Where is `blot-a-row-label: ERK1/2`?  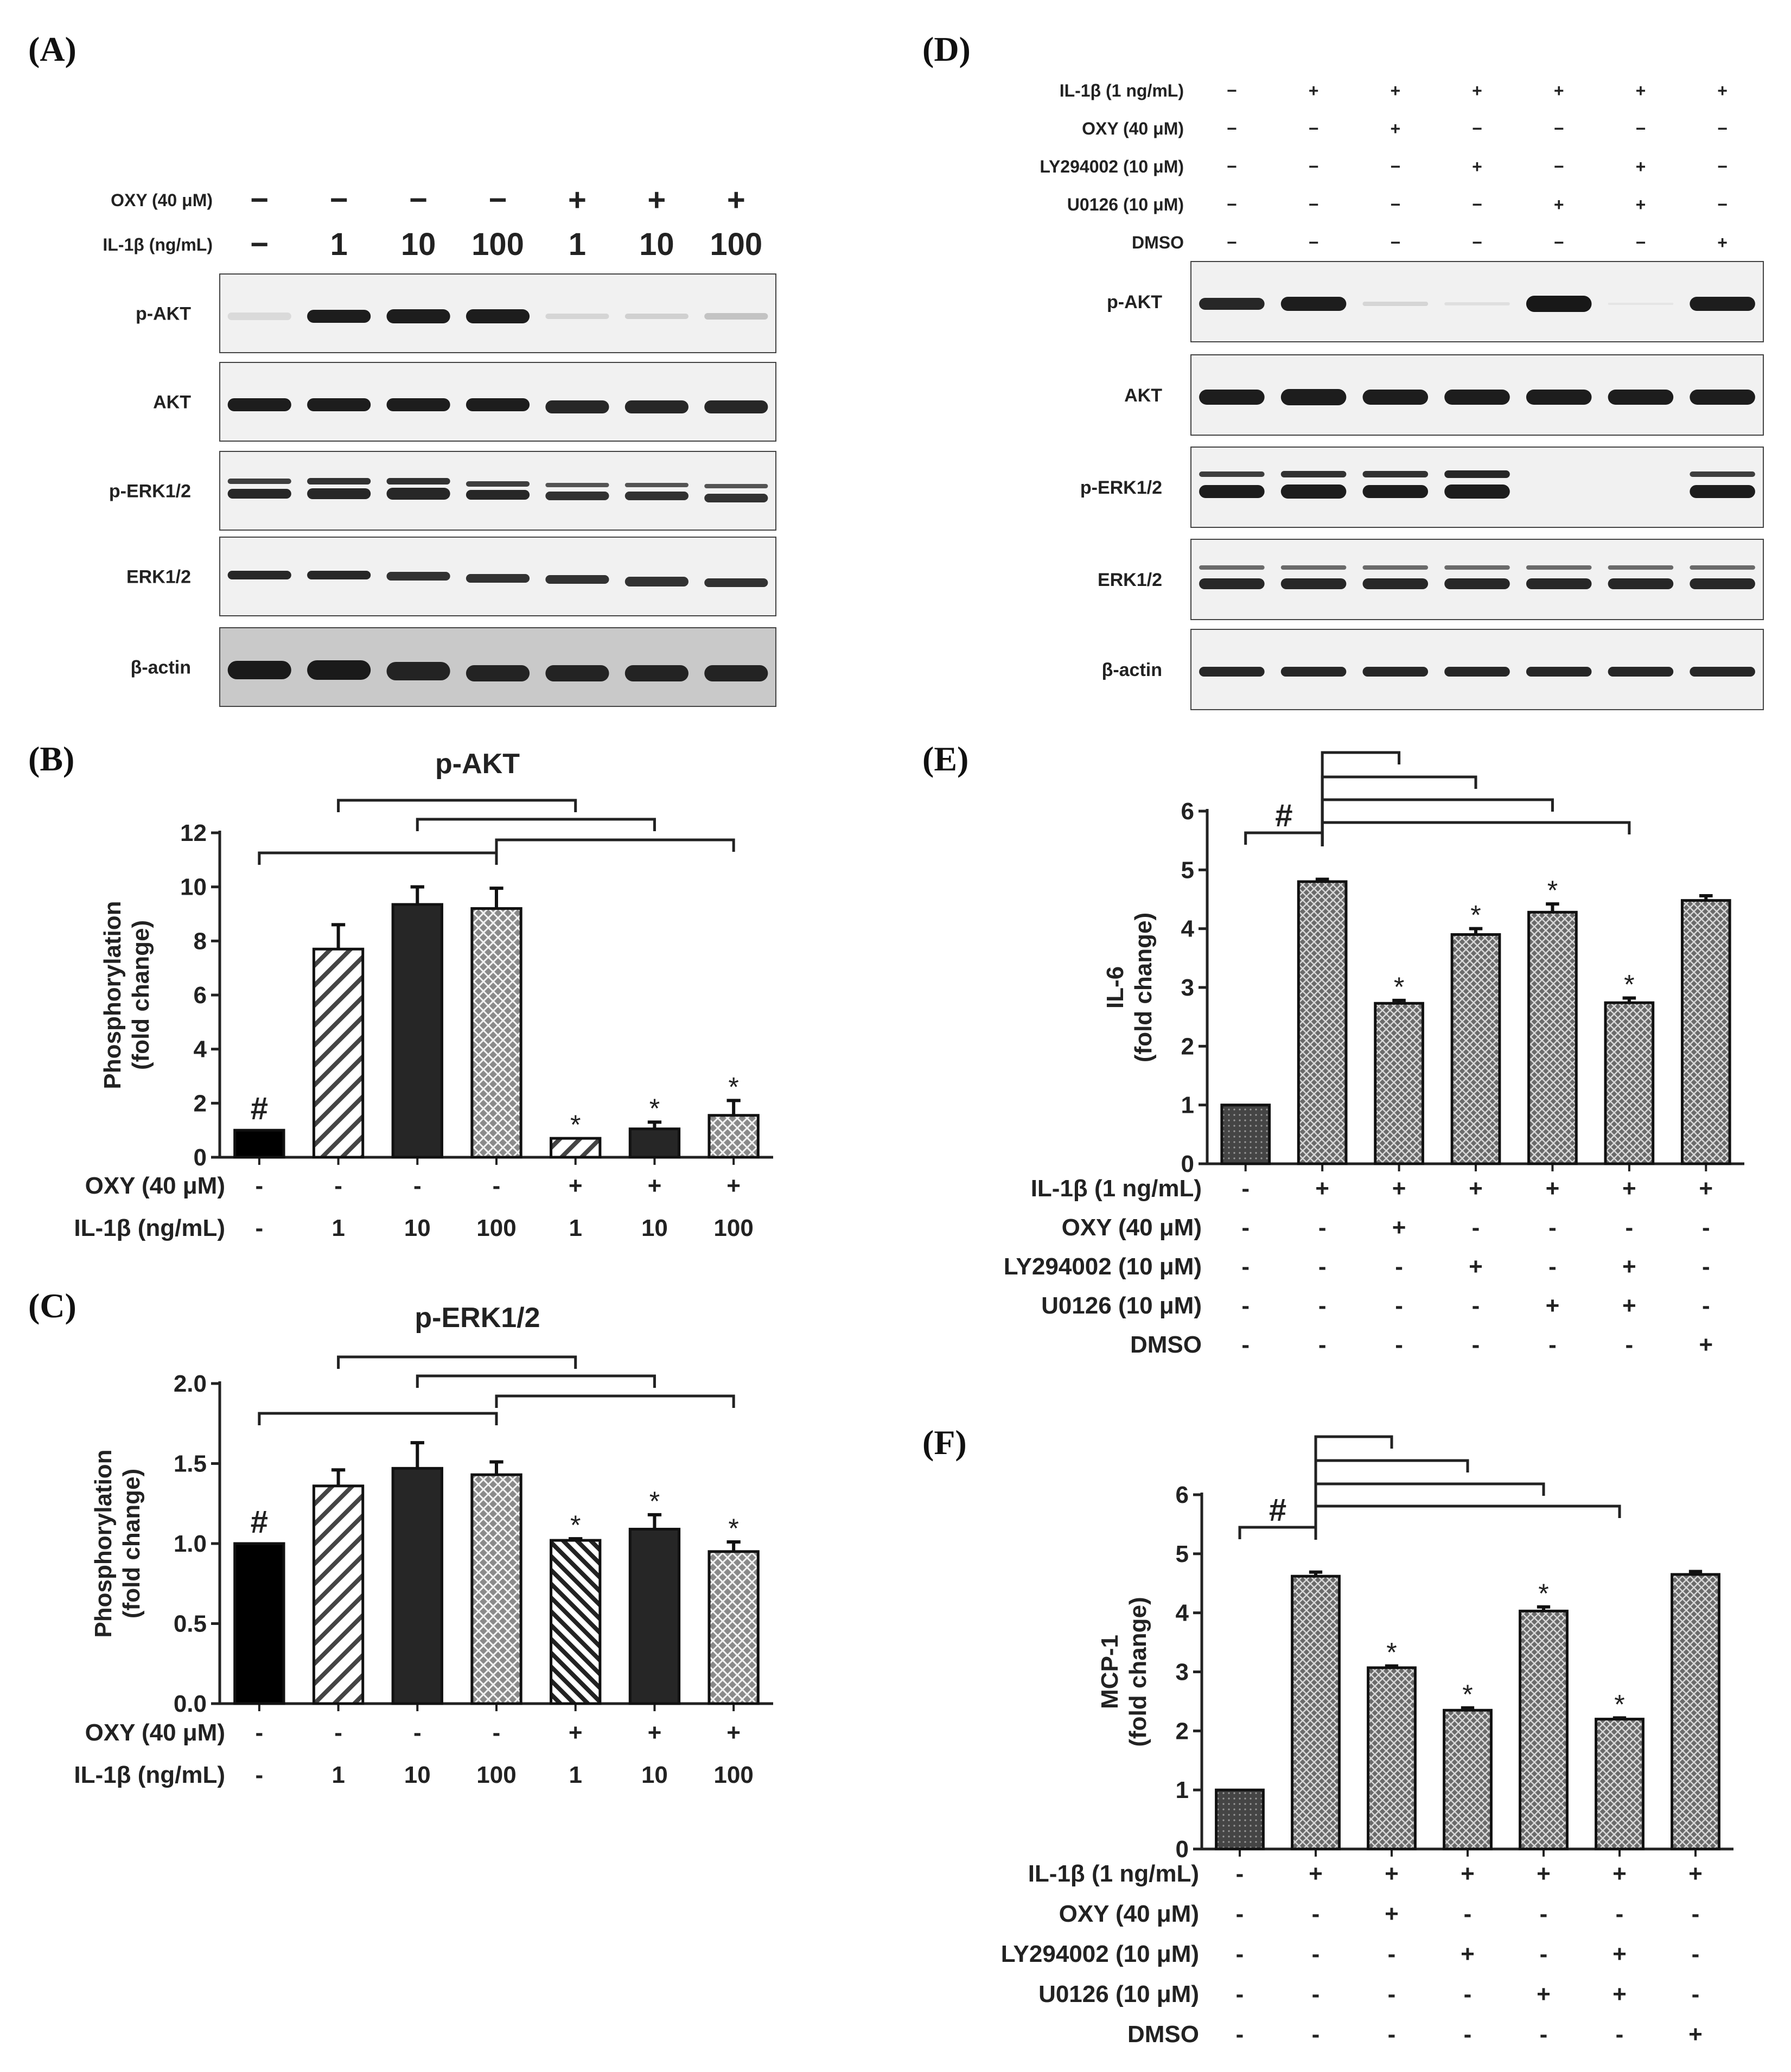
blot-a-row-label: ERK1/2 is located at coordinates (159, 577).